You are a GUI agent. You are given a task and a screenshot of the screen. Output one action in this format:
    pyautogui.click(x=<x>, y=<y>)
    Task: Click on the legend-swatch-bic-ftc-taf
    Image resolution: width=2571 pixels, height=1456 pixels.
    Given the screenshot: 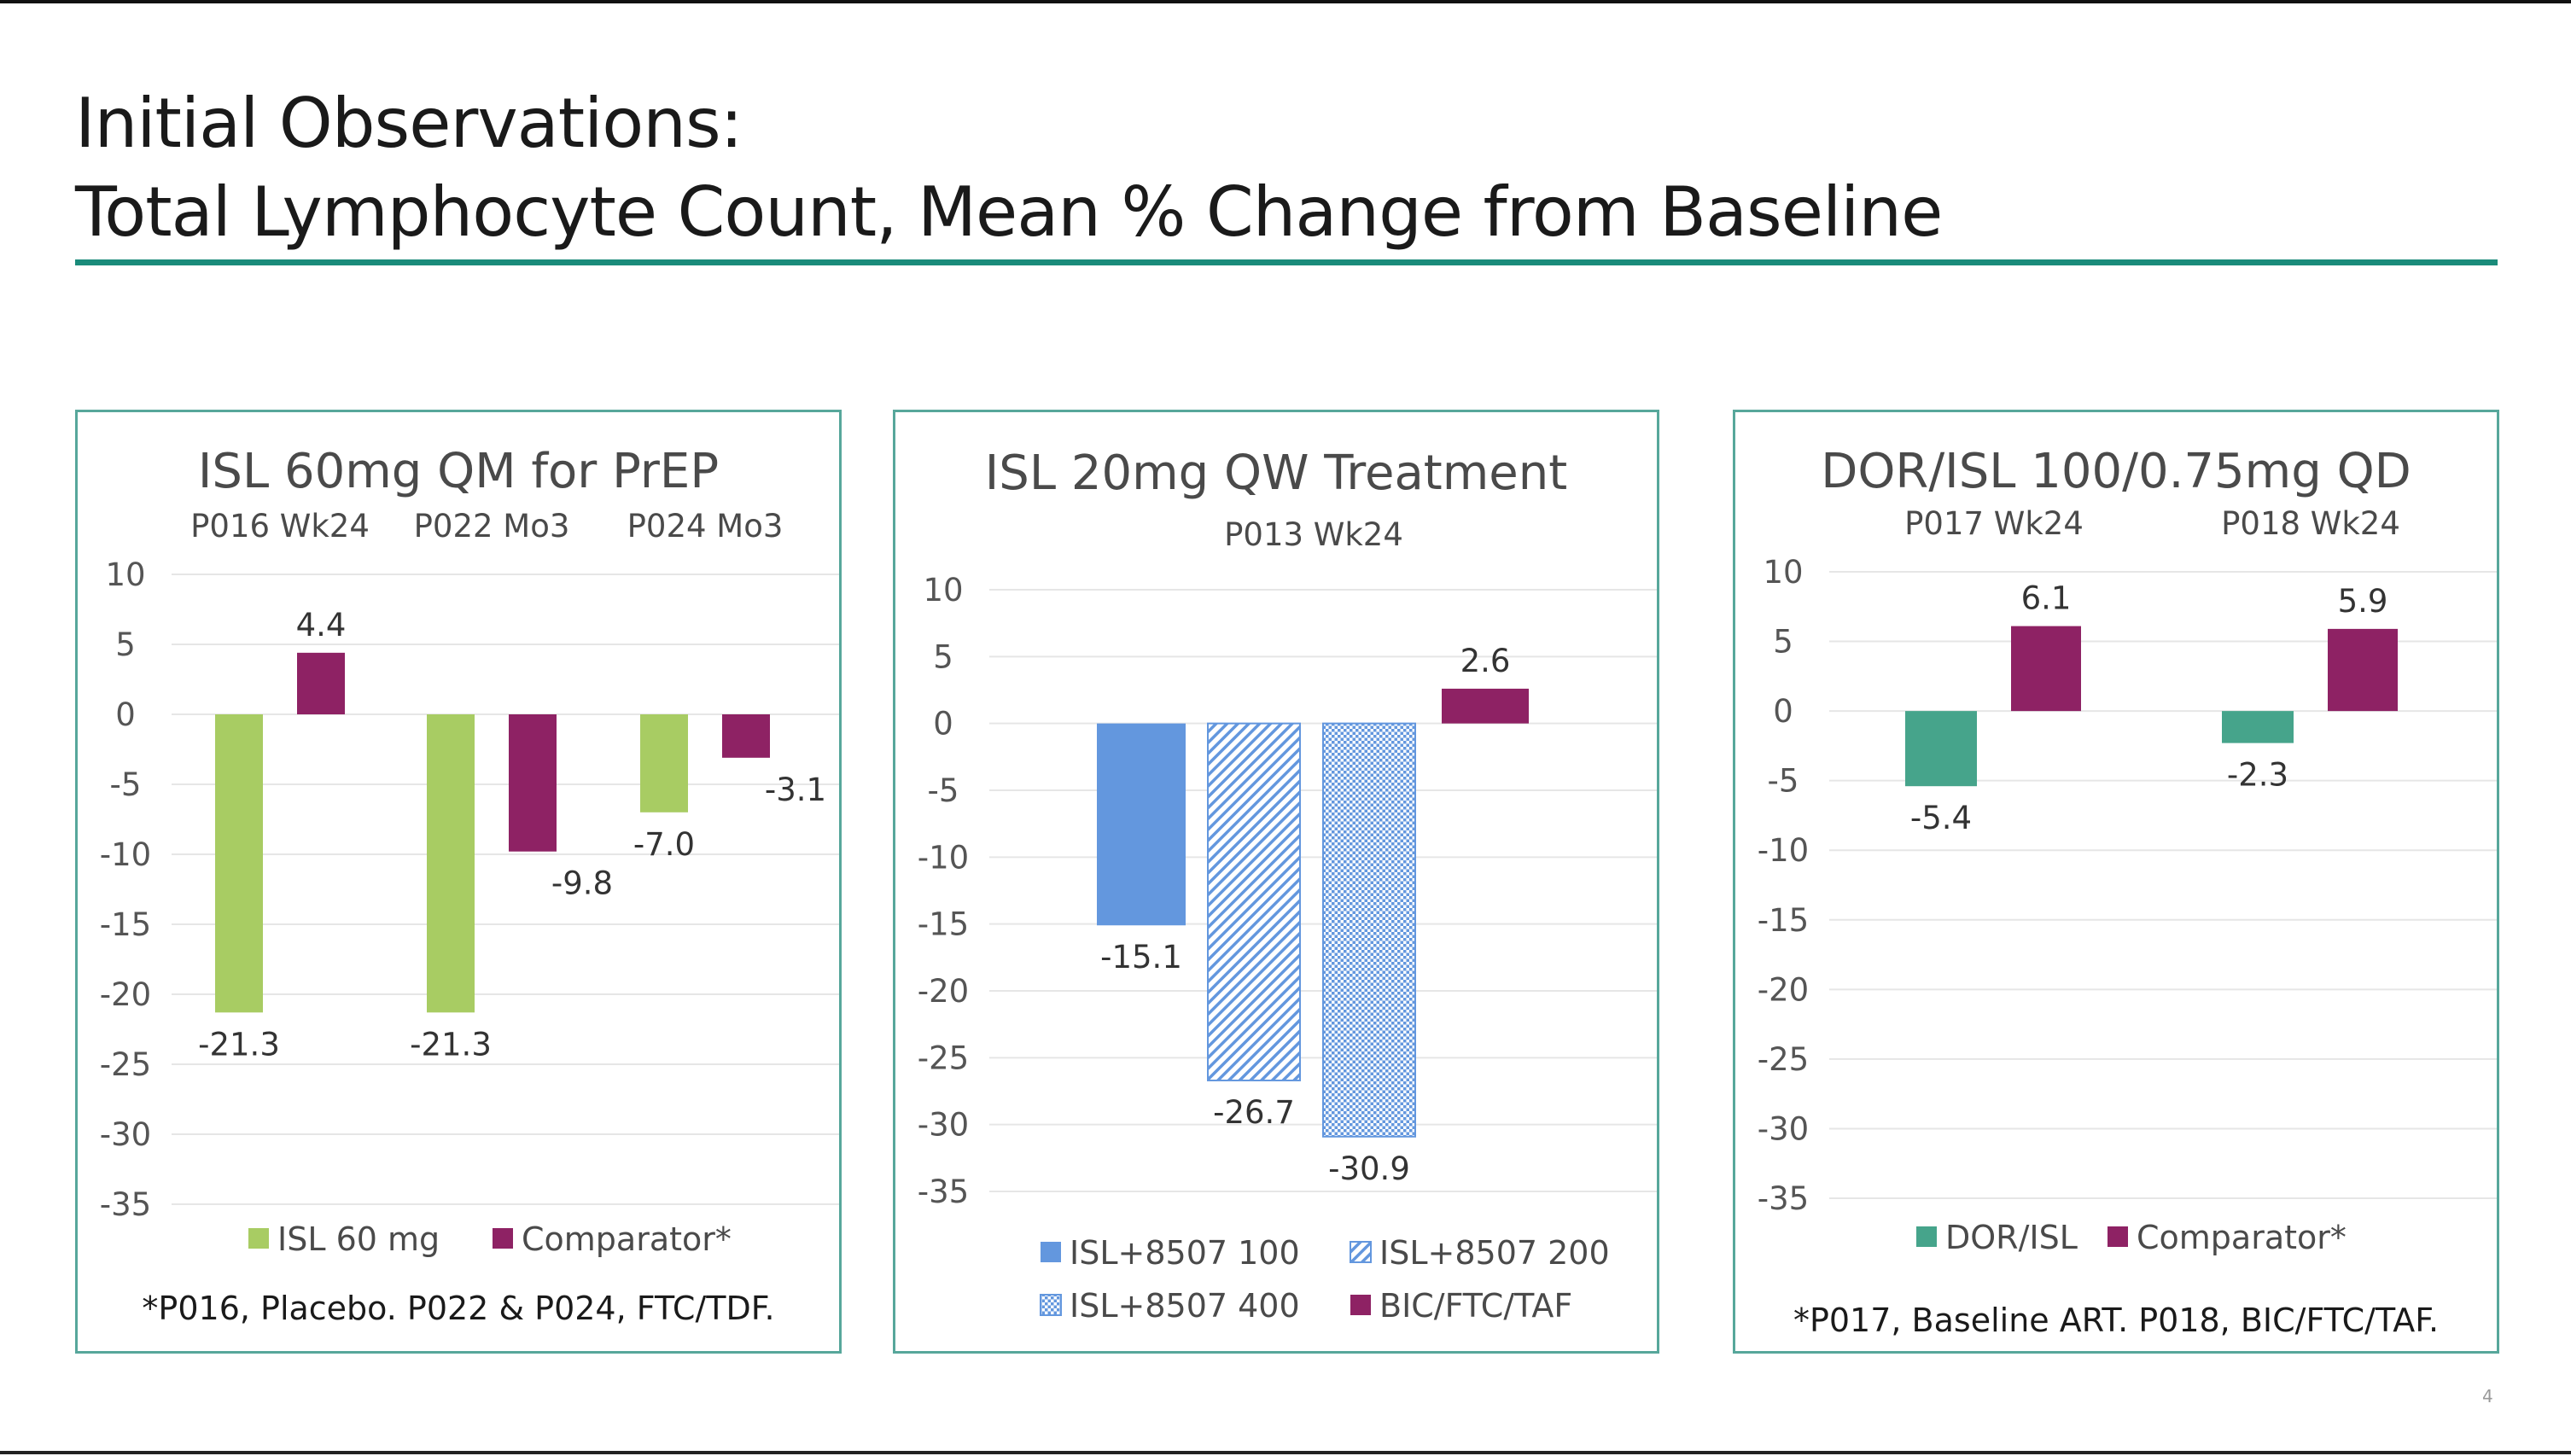 What is the action you would take?
    pyautogui.click(x=1360, y=1305)
    